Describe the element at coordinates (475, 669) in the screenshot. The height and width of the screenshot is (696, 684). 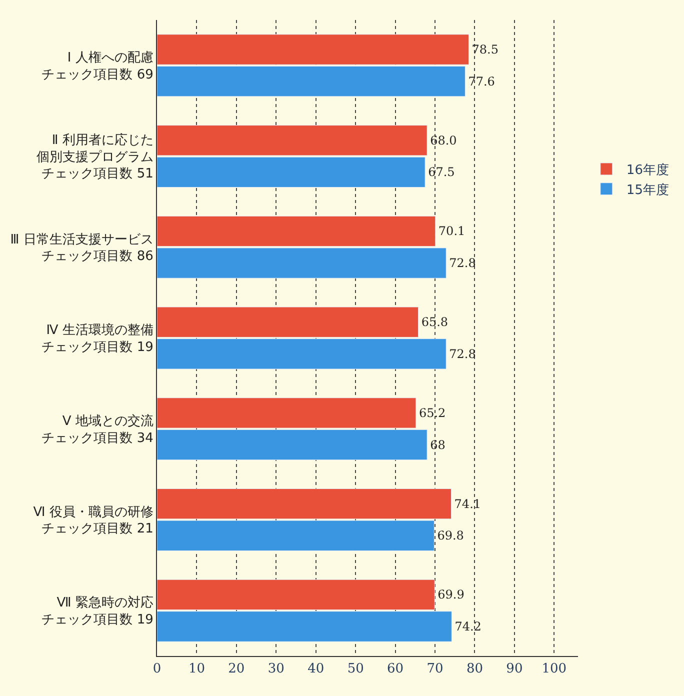
I see `x-tick-label: 80` at that location.